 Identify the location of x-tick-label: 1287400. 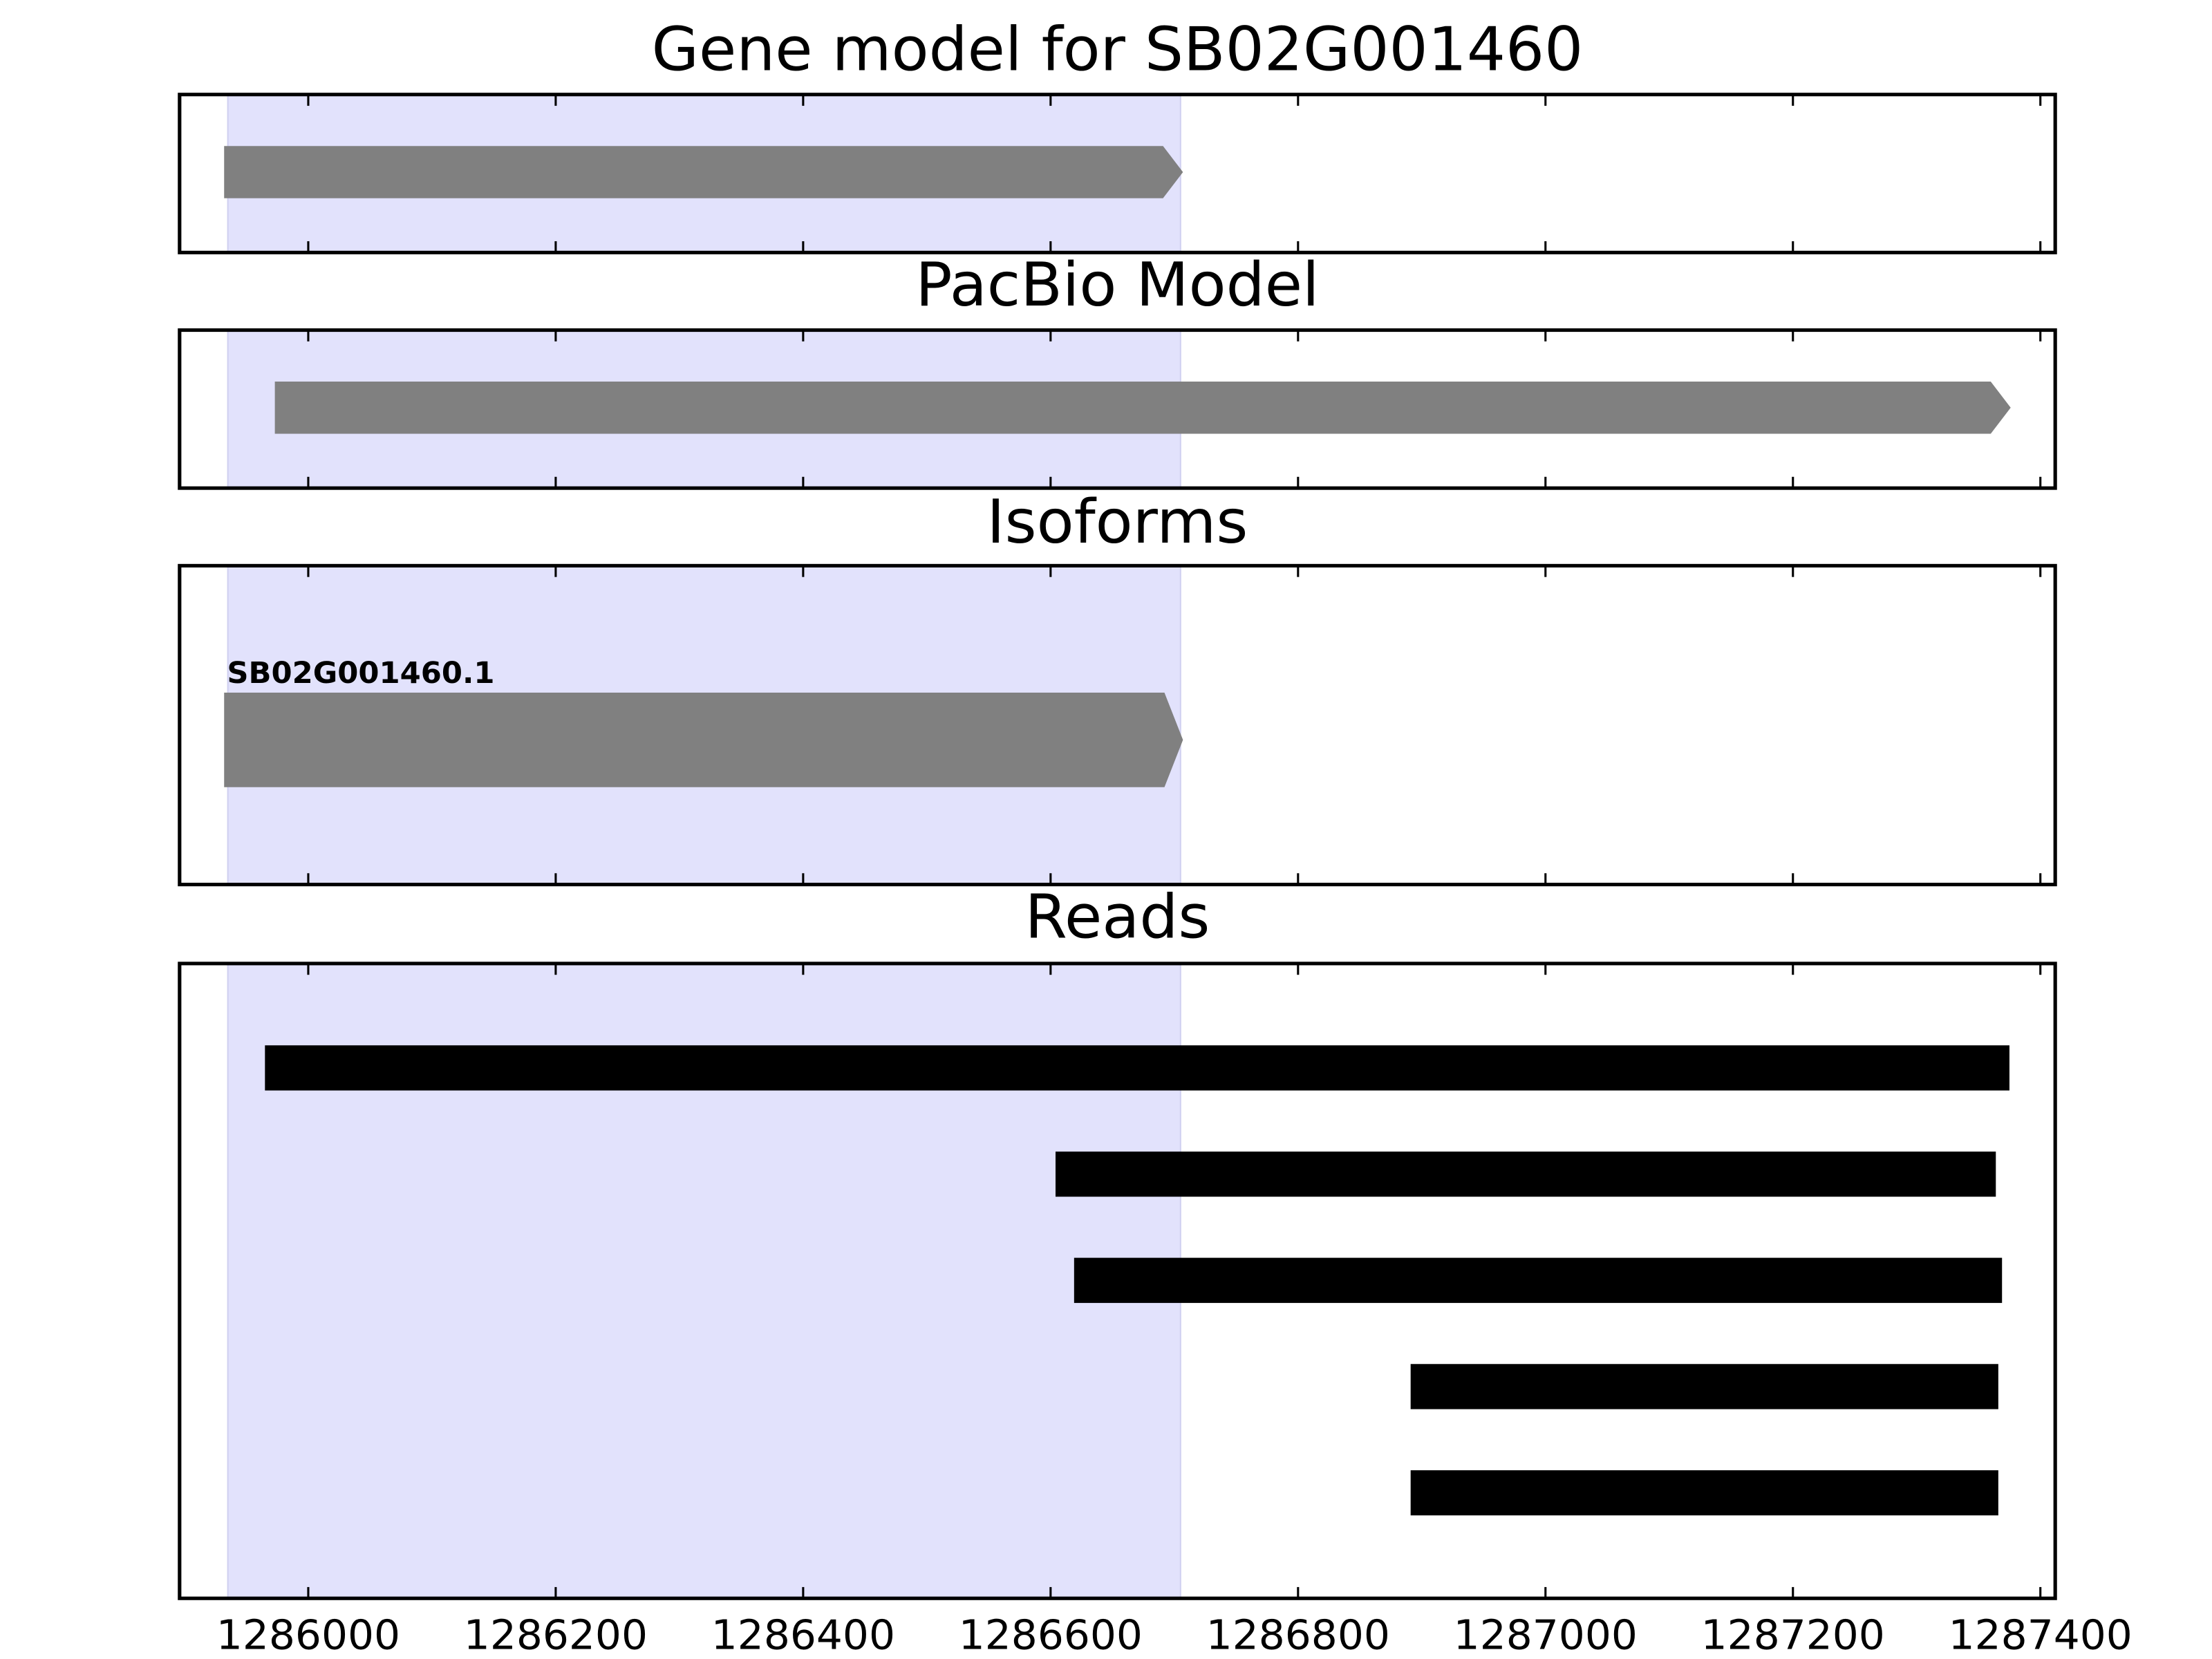
(2041, 1635).